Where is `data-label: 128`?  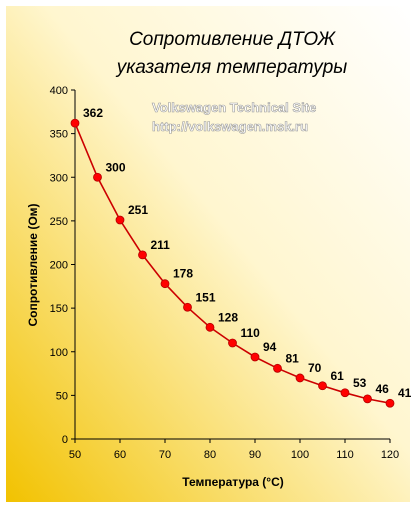
data-label: 128 is located at coordinates (228, 317).